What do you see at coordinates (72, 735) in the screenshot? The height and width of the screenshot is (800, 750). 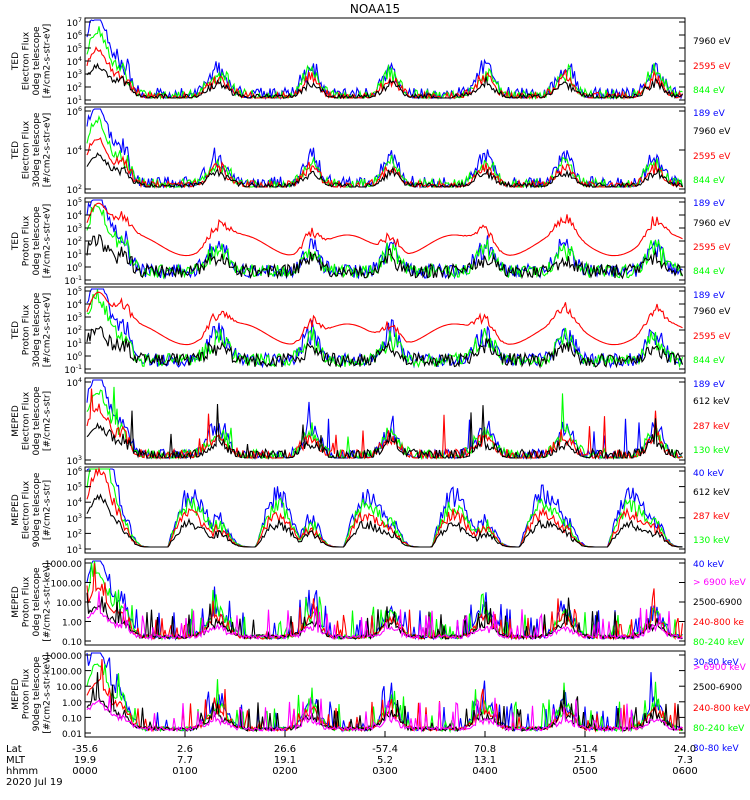 I see `y-tick-label: 0.01` at bounding box center [72, 735].